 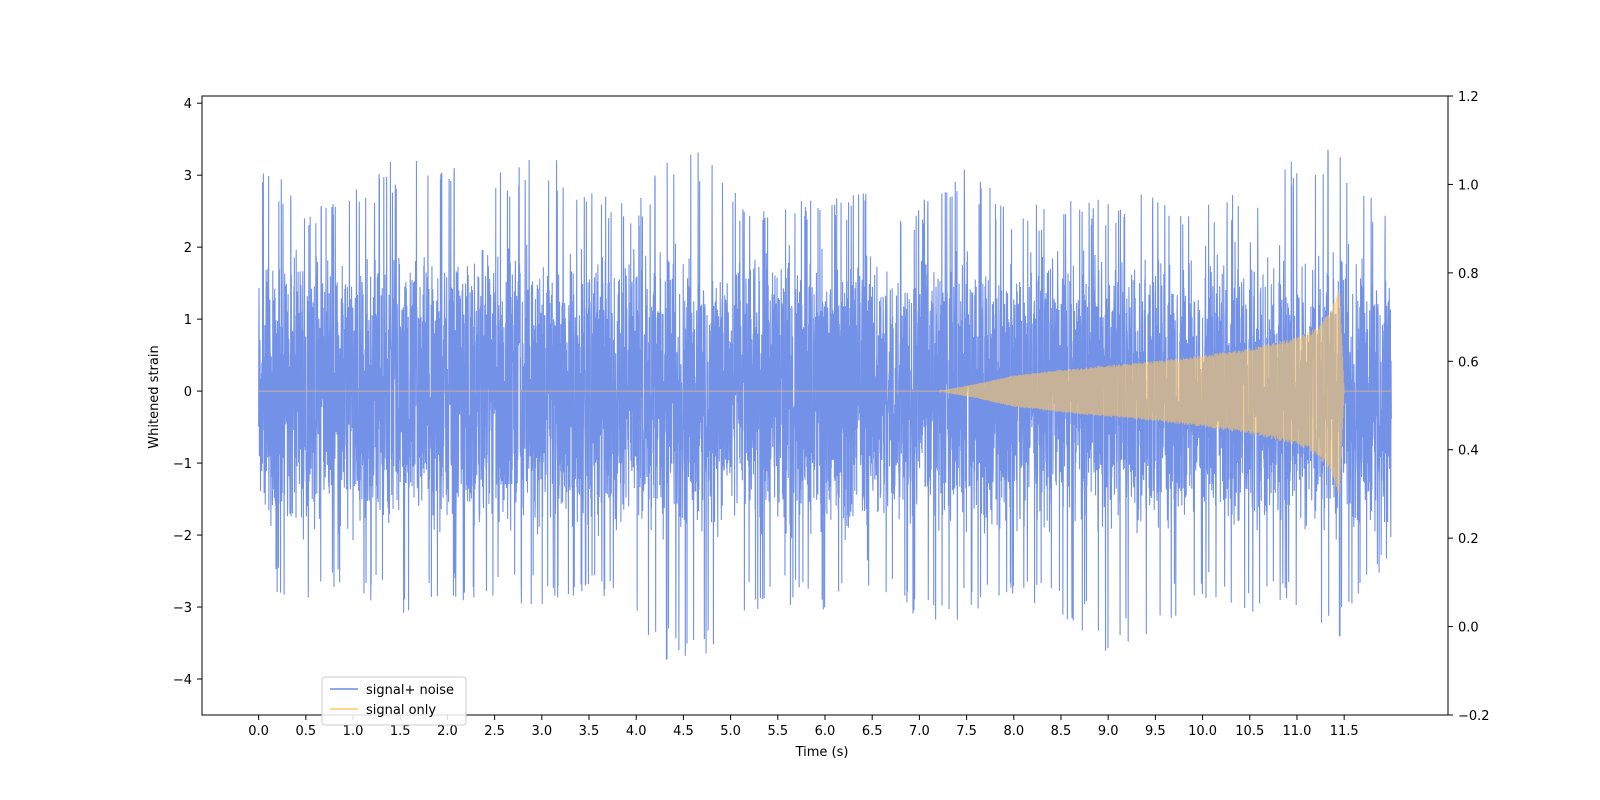 I want to click on y2-tick-label: 0.0, so click(x=1468, y=628).